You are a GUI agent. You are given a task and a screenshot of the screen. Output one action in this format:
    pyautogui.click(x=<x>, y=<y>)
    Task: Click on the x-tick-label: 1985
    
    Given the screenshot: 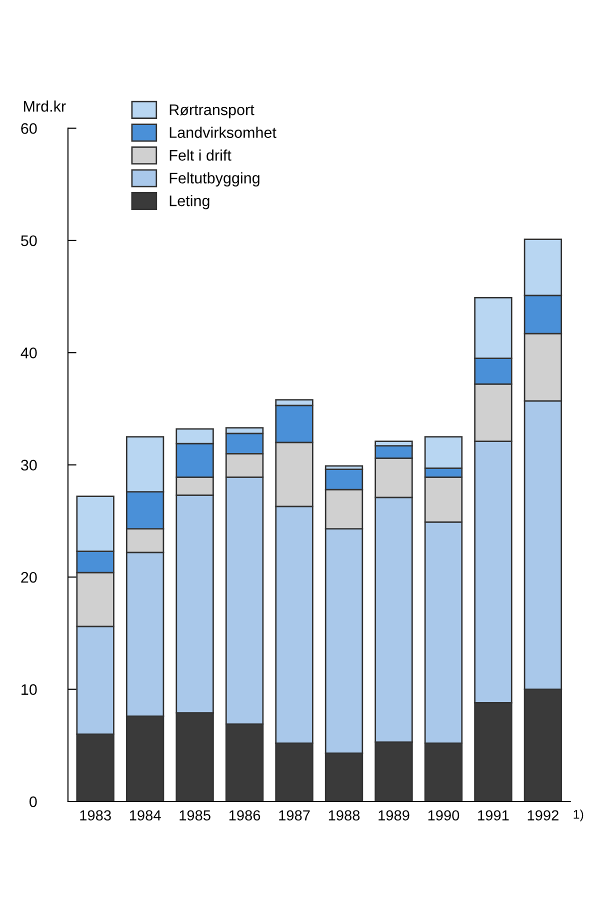 What is the action you would take?
    pyautogui.click(x=195, y=815)
    